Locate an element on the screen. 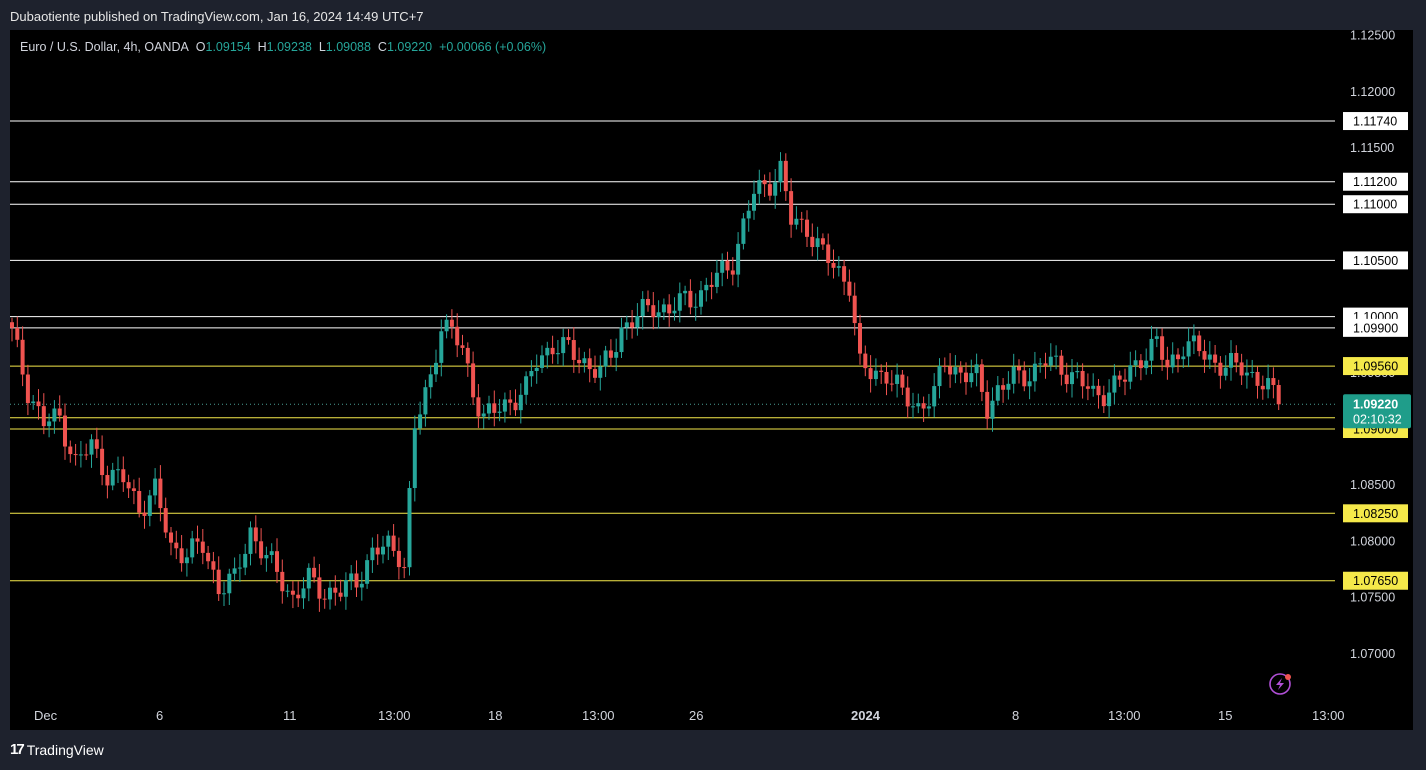 The image size is (1426, 770). footer-brand: 17 TradingView is located at coordinates (57, 749).